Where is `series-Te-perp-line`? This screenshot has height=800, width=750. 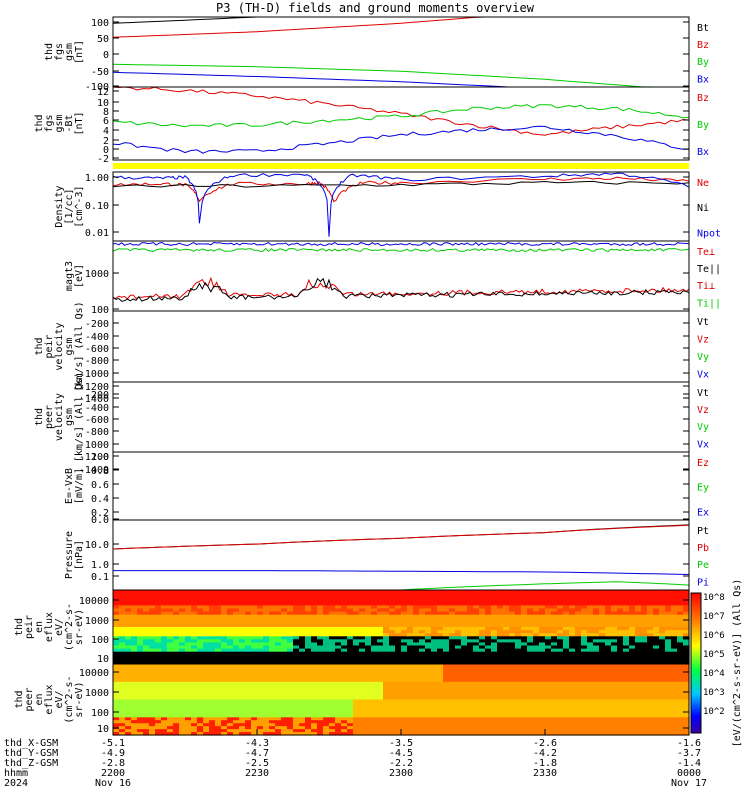
series-Te-perp-line is located at coordinates (401, 244).